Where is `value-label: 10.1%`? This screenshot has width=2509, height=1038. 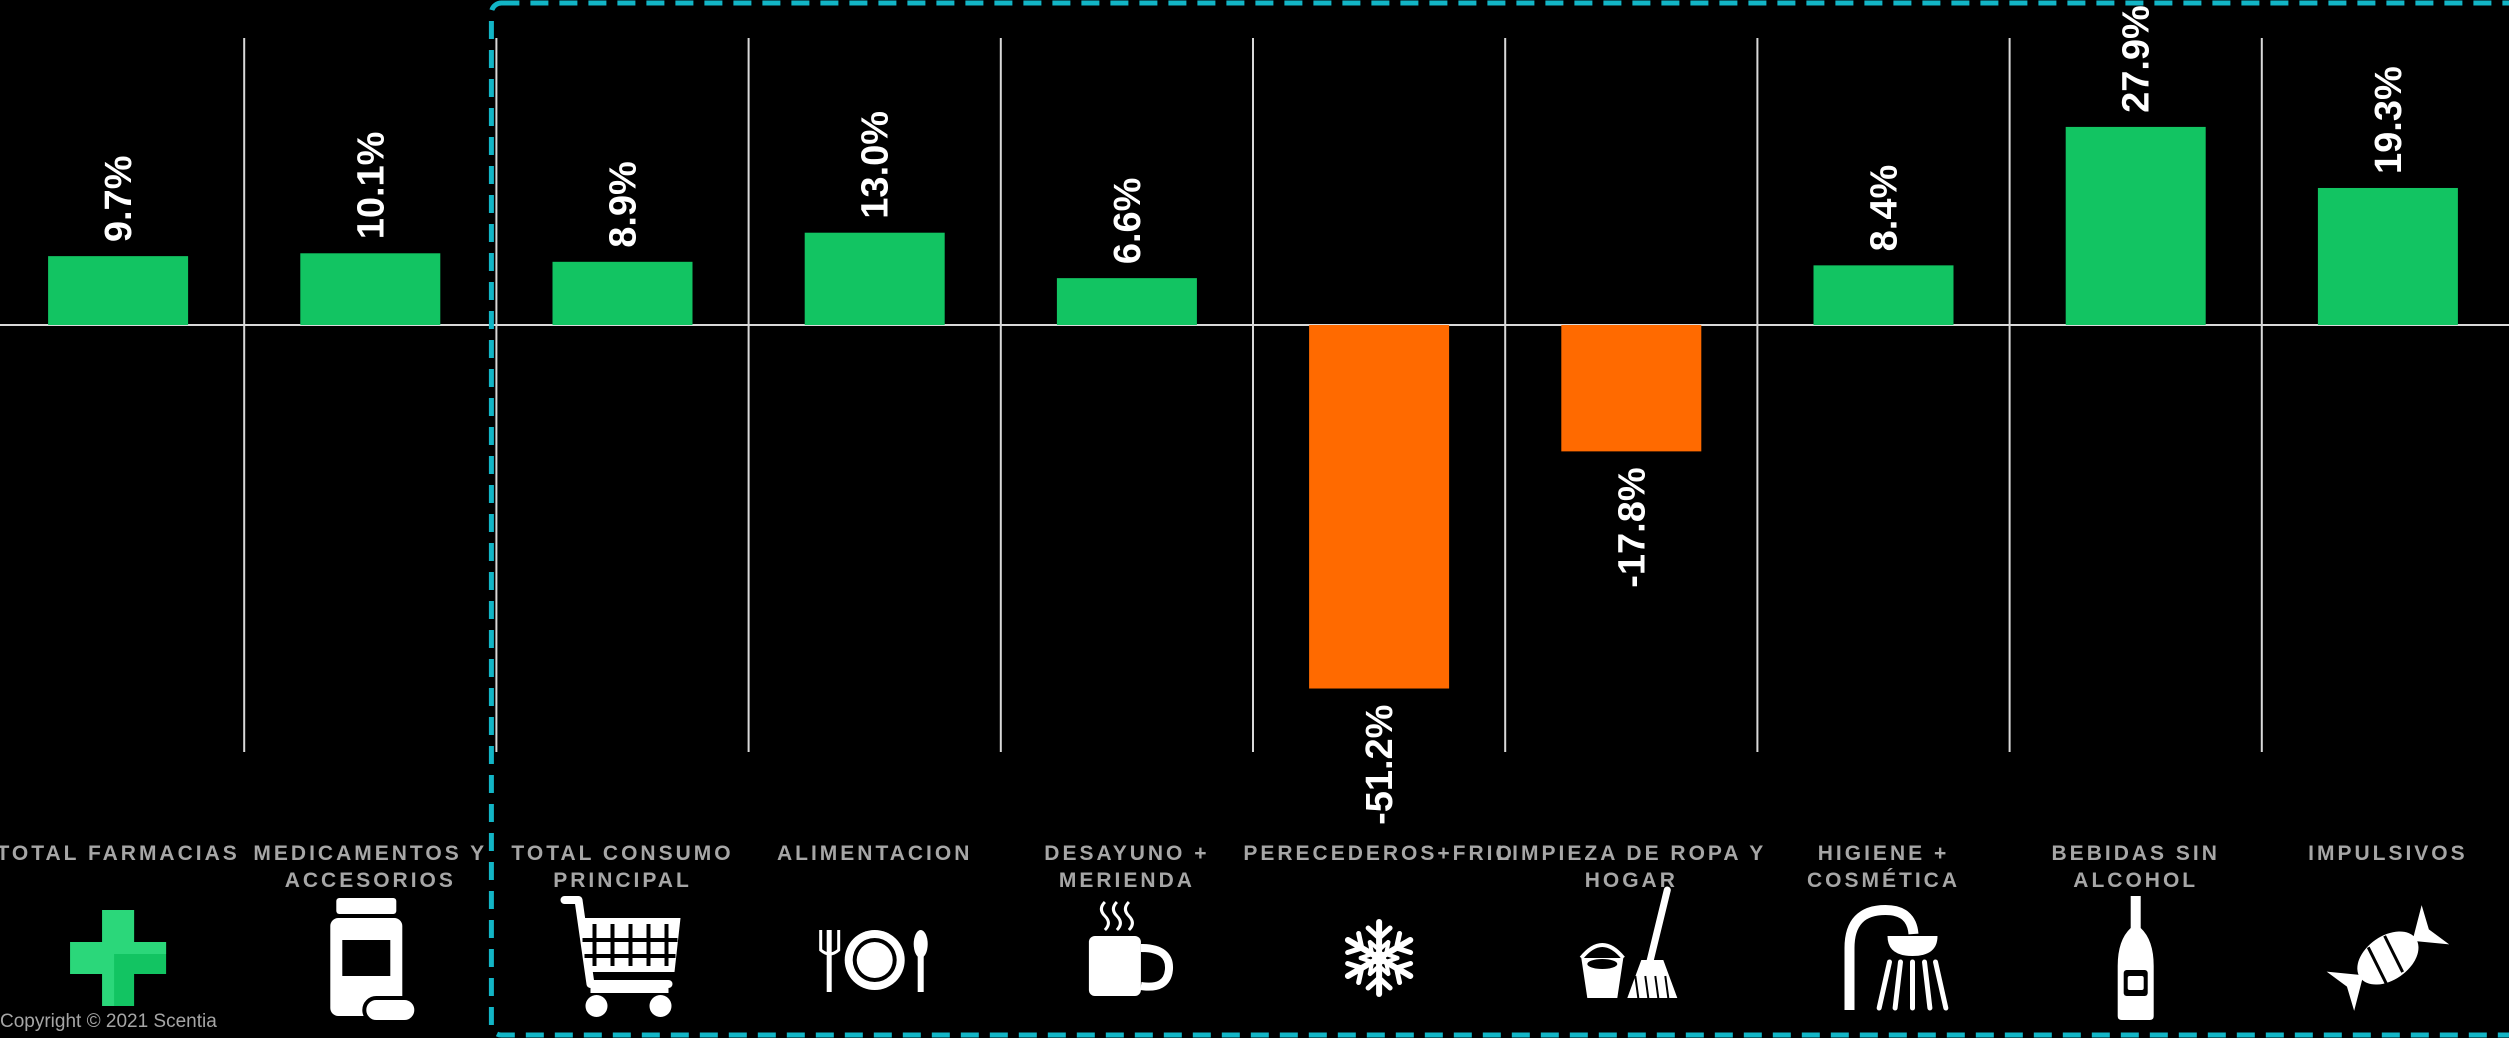 value-label: 10.1% is located at coordinates (371, 186).